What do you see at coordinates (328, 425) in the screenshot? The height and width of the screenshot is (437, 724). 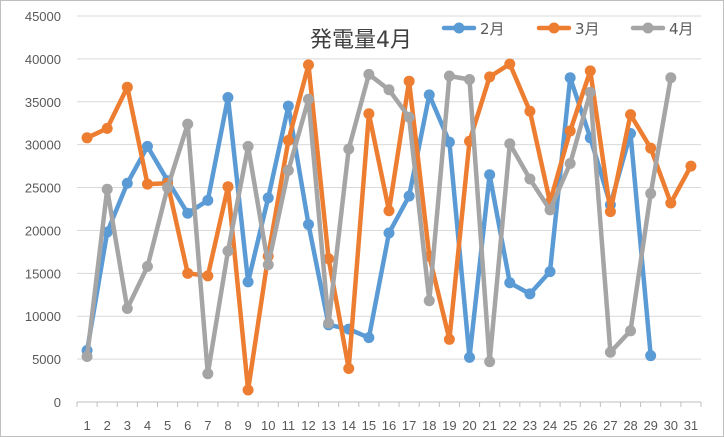 I see `x-tick-label: 13` at bounding box center [328, 425].